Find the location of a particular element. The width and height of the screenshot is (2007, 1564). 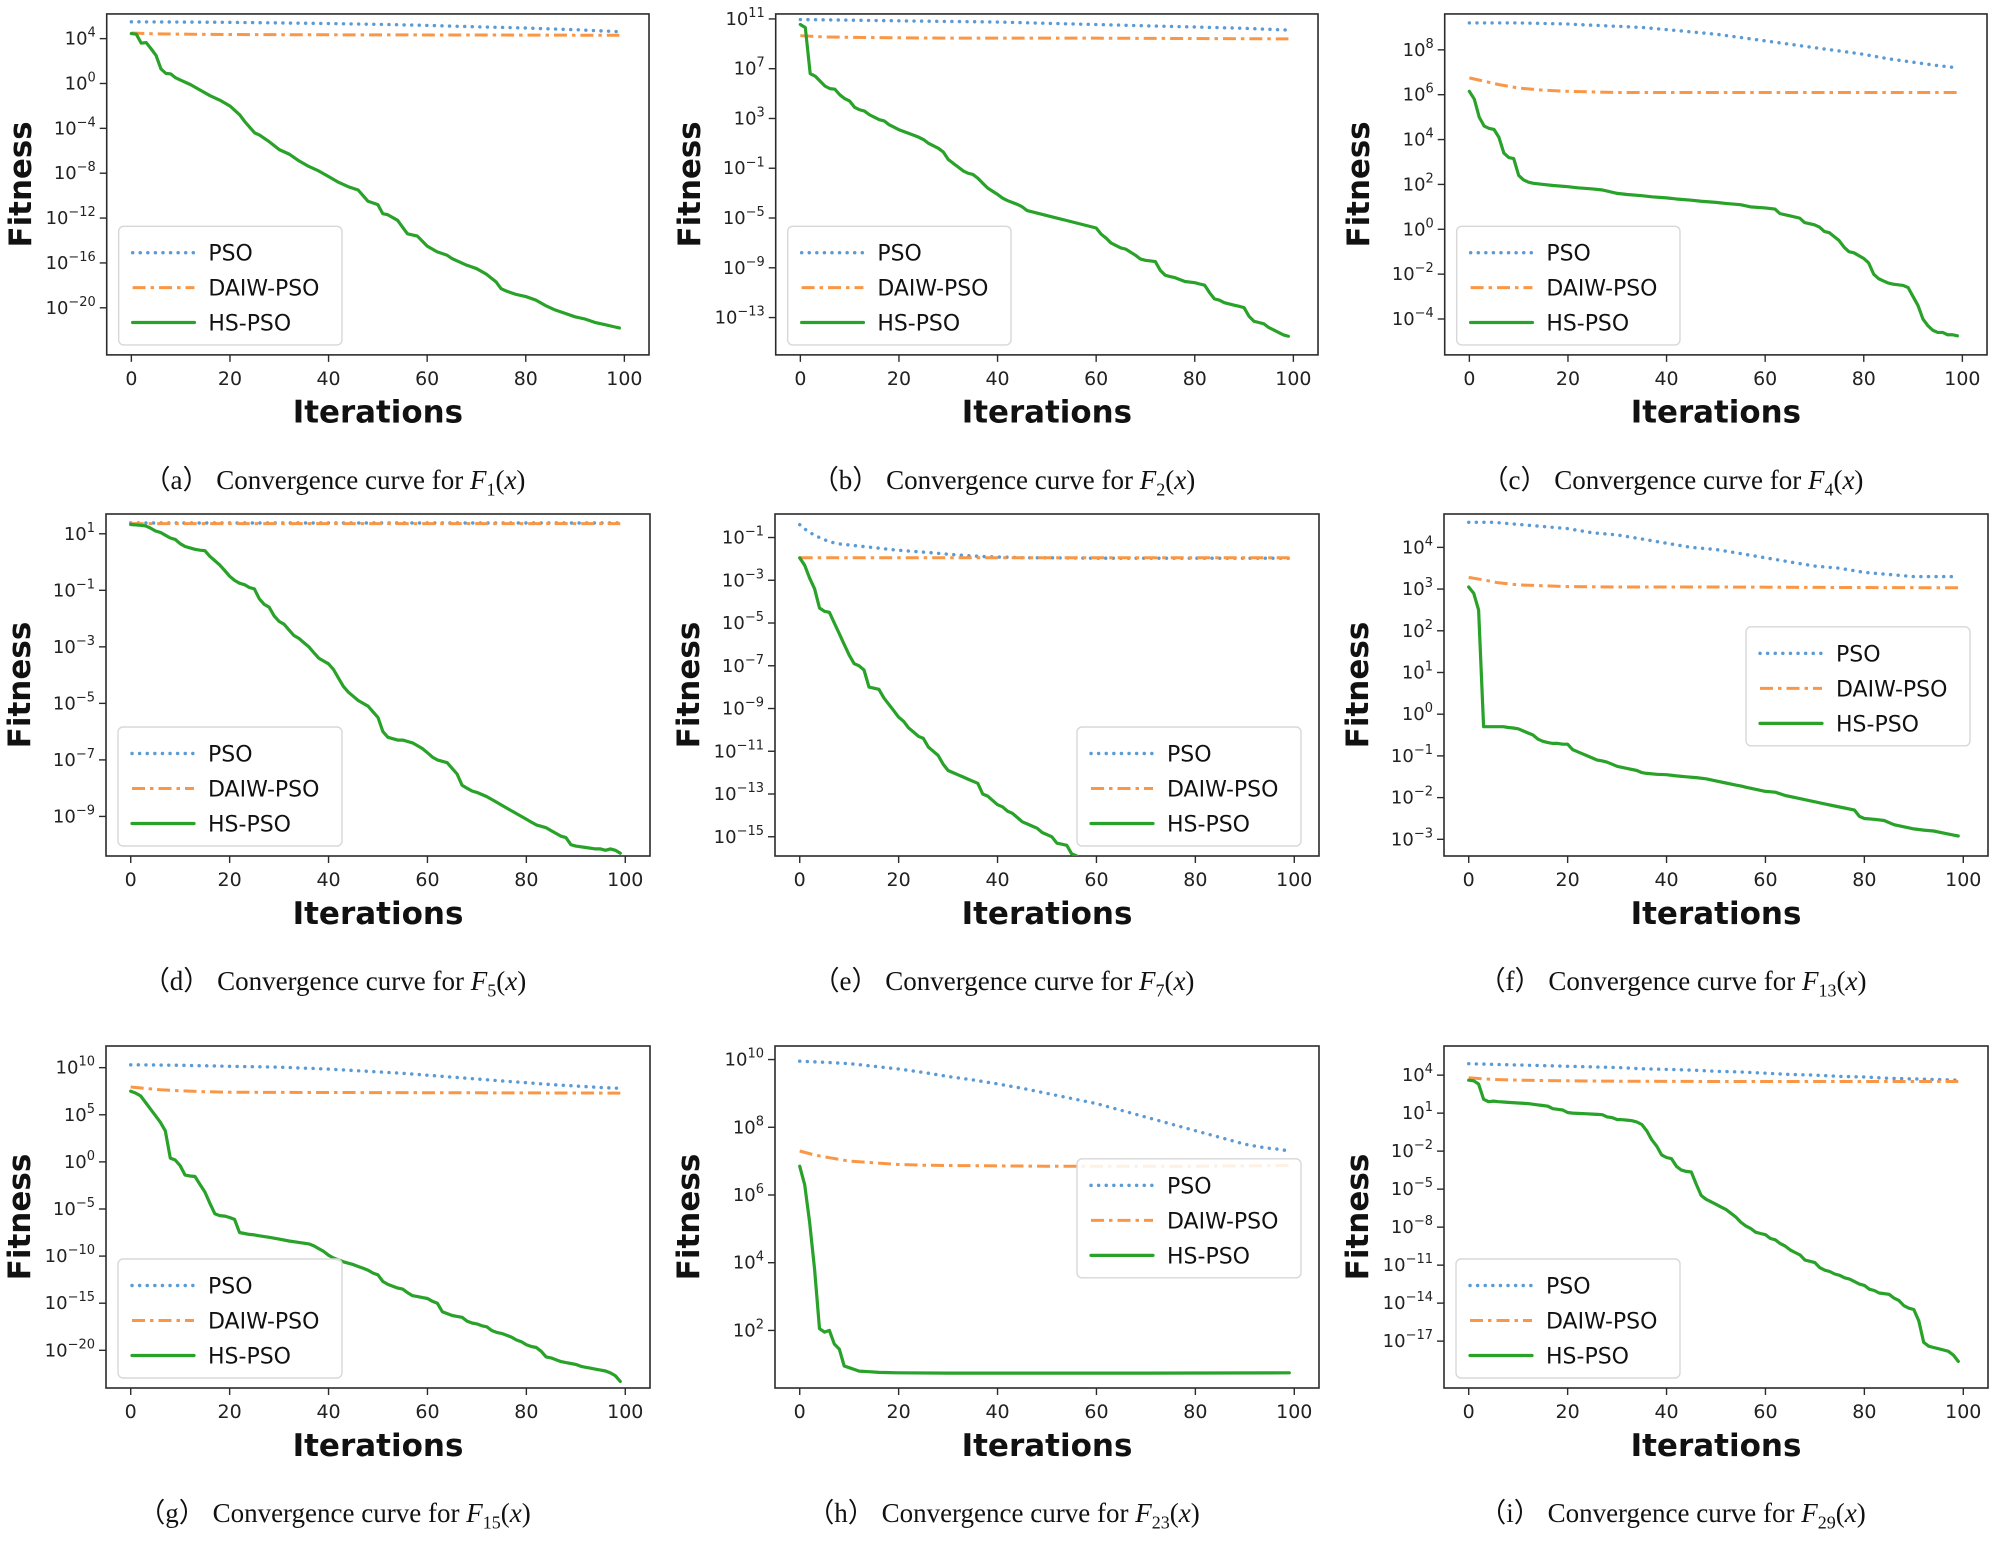

y-tick-label: 10⁻¹⁰ is located at coordinates (70, 1255).